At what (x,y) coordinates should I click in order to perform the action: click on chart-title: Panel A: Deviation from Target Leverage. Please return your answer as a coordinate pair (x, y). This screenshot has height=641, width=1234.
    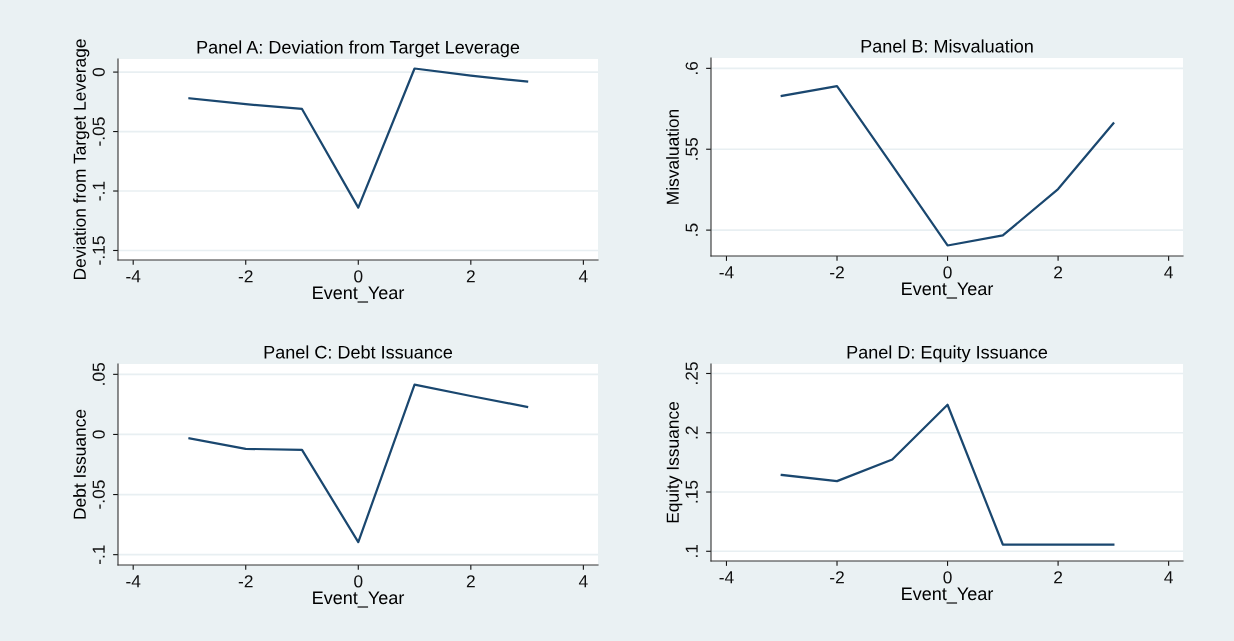
    Looking at the image, I should click on (358, 49).